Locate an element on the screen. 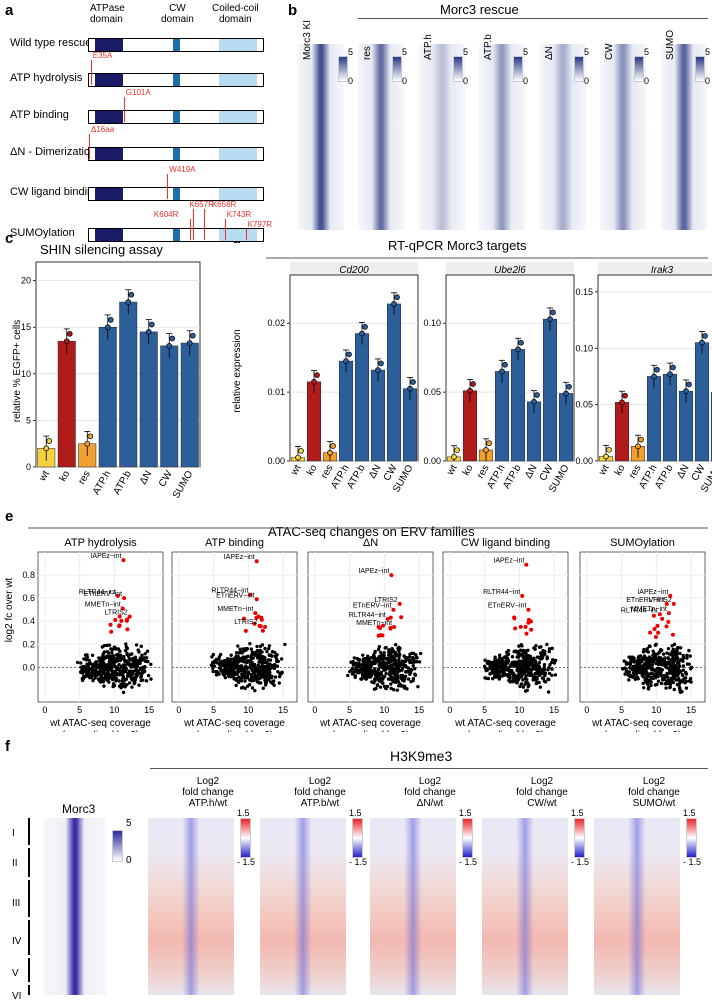 Image resolution: width=712 pixels, height=1002 pixels. construct-name: CW ligand binding is located at coordinates (55, 192).